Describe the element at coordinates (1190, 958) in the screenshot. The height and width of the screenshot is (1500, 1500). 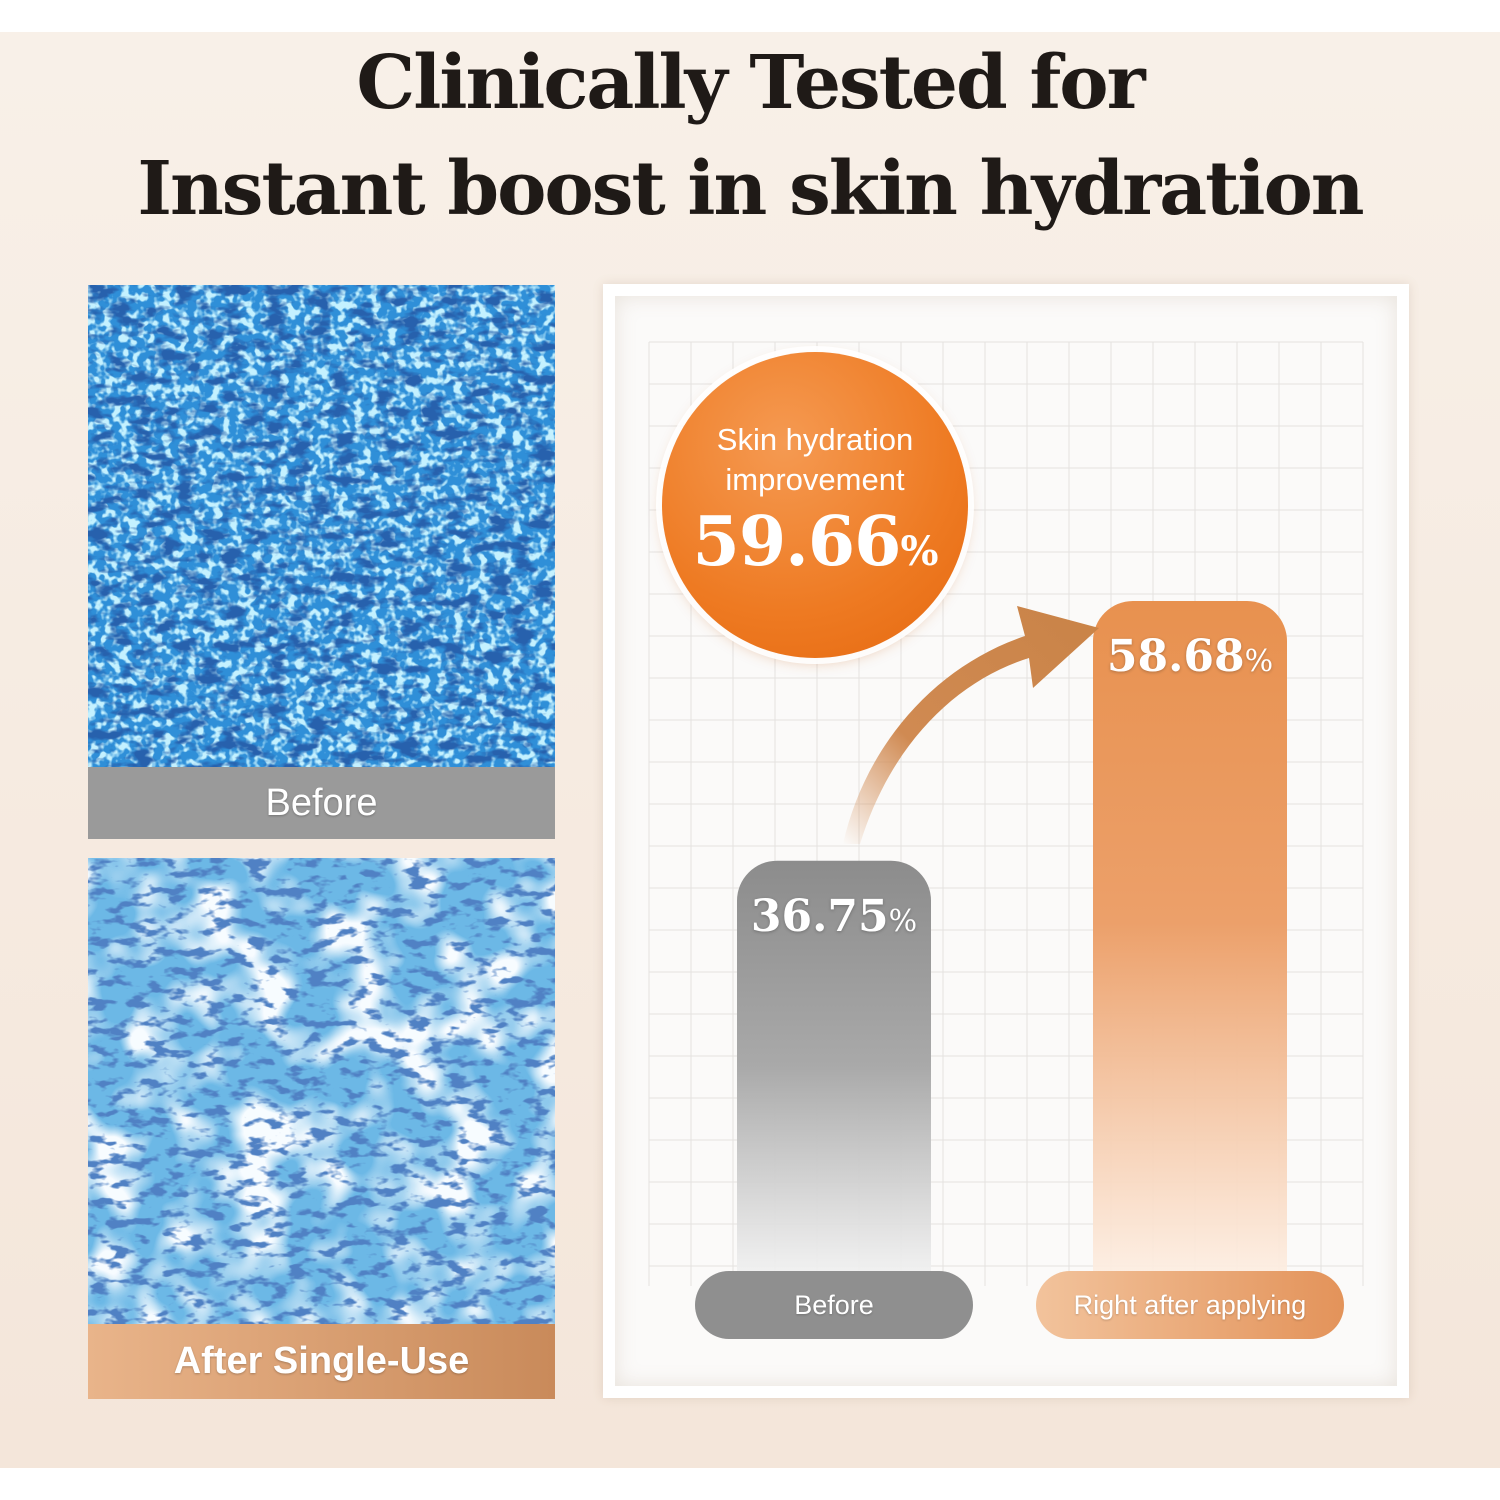
I see `bar-after` at that location.